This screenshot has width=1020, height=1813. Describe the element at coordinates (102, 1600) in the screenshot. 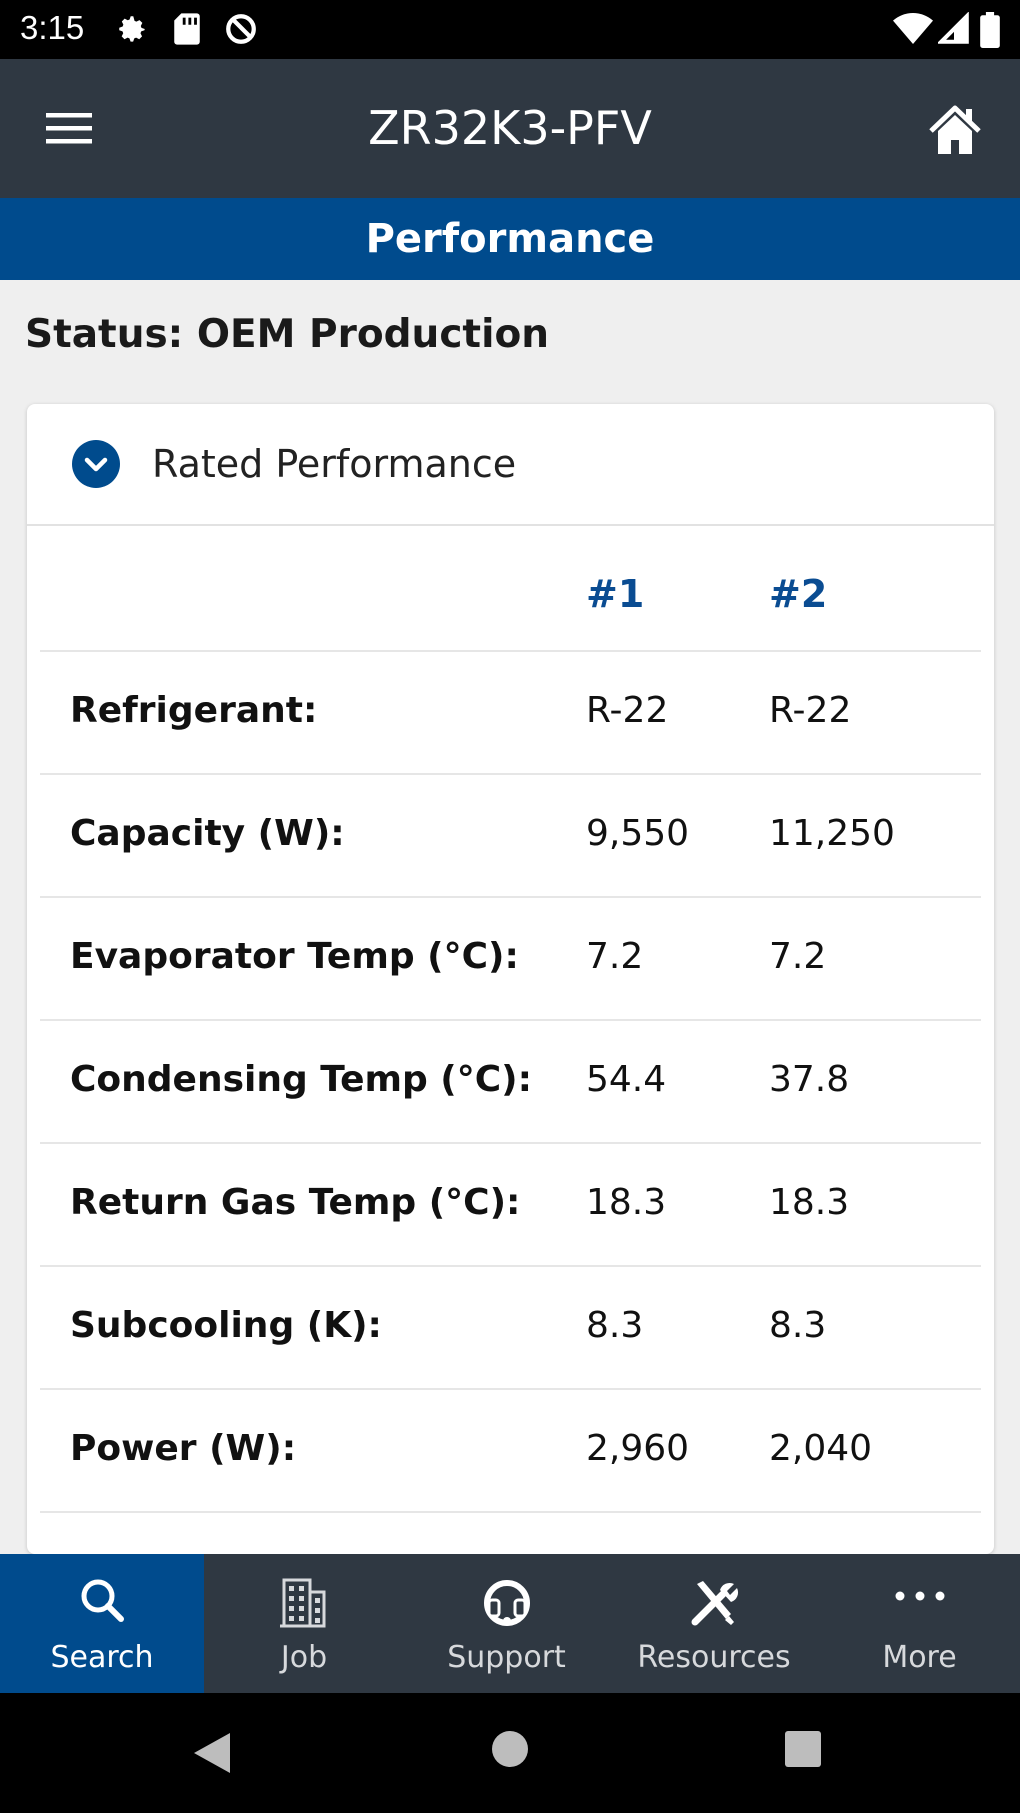

I see `search-icon` at that location.